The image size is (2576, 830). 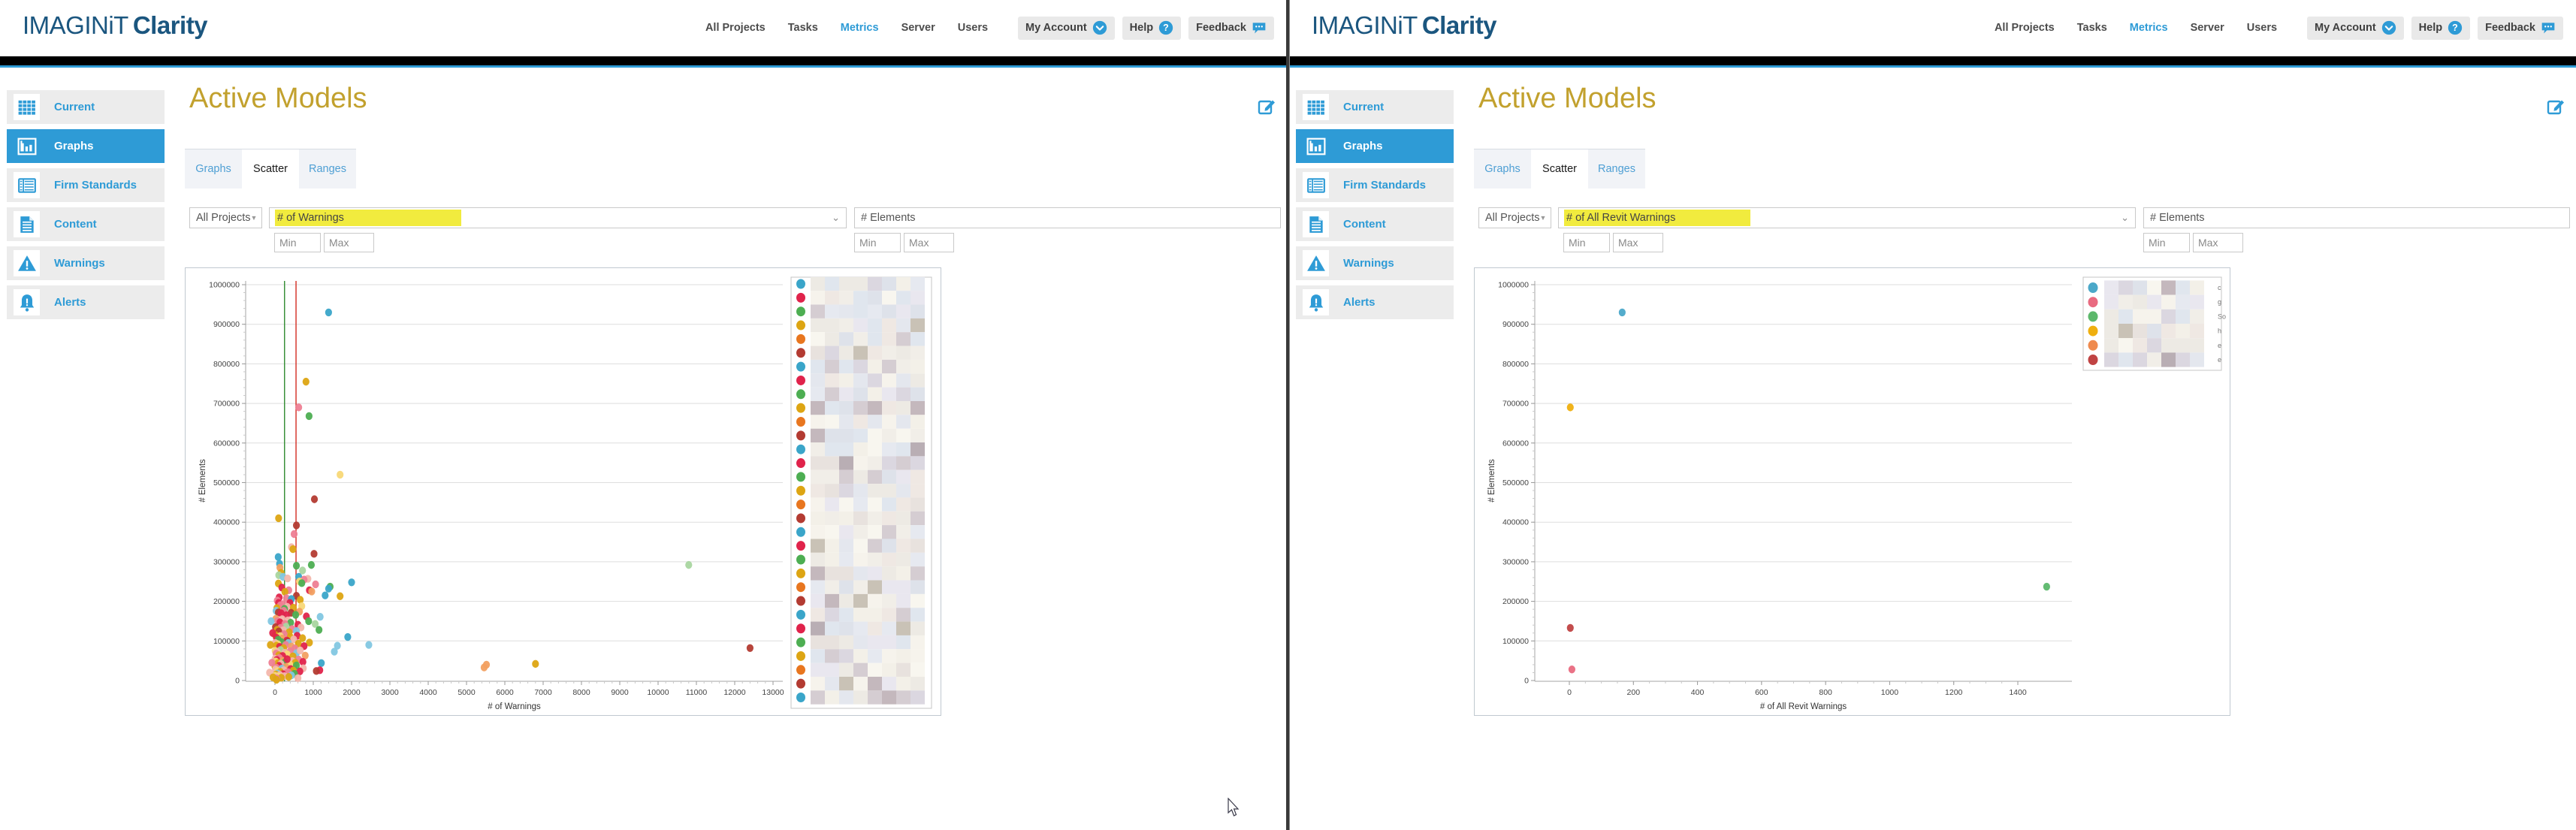 I want to click on nav-button-feedback: Feedback, so click(x=2520, y=28).